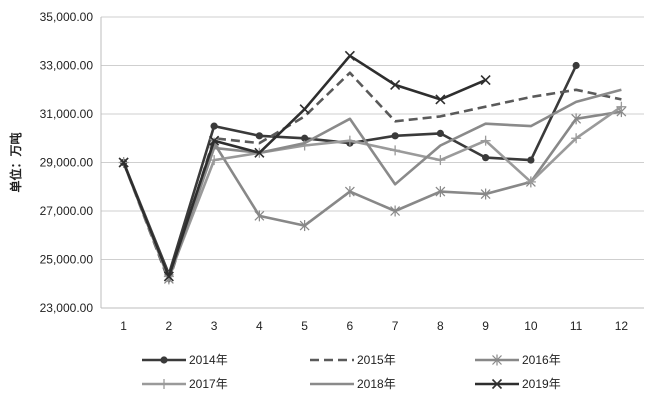 This screenshot has width=654, height=400. Describe the element at coordinates (67, 211) in the screenshot. I see `y-tick-label: 27,000.00` at that location.